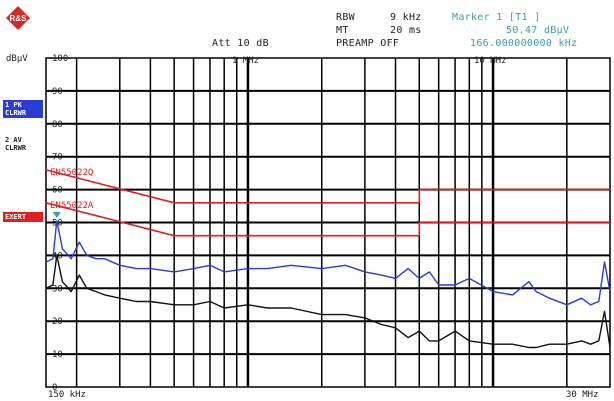 Image resolution: width=614 pixels, height=401 pixels. I want to click on y-tick-label: 10, so click(57, 355).